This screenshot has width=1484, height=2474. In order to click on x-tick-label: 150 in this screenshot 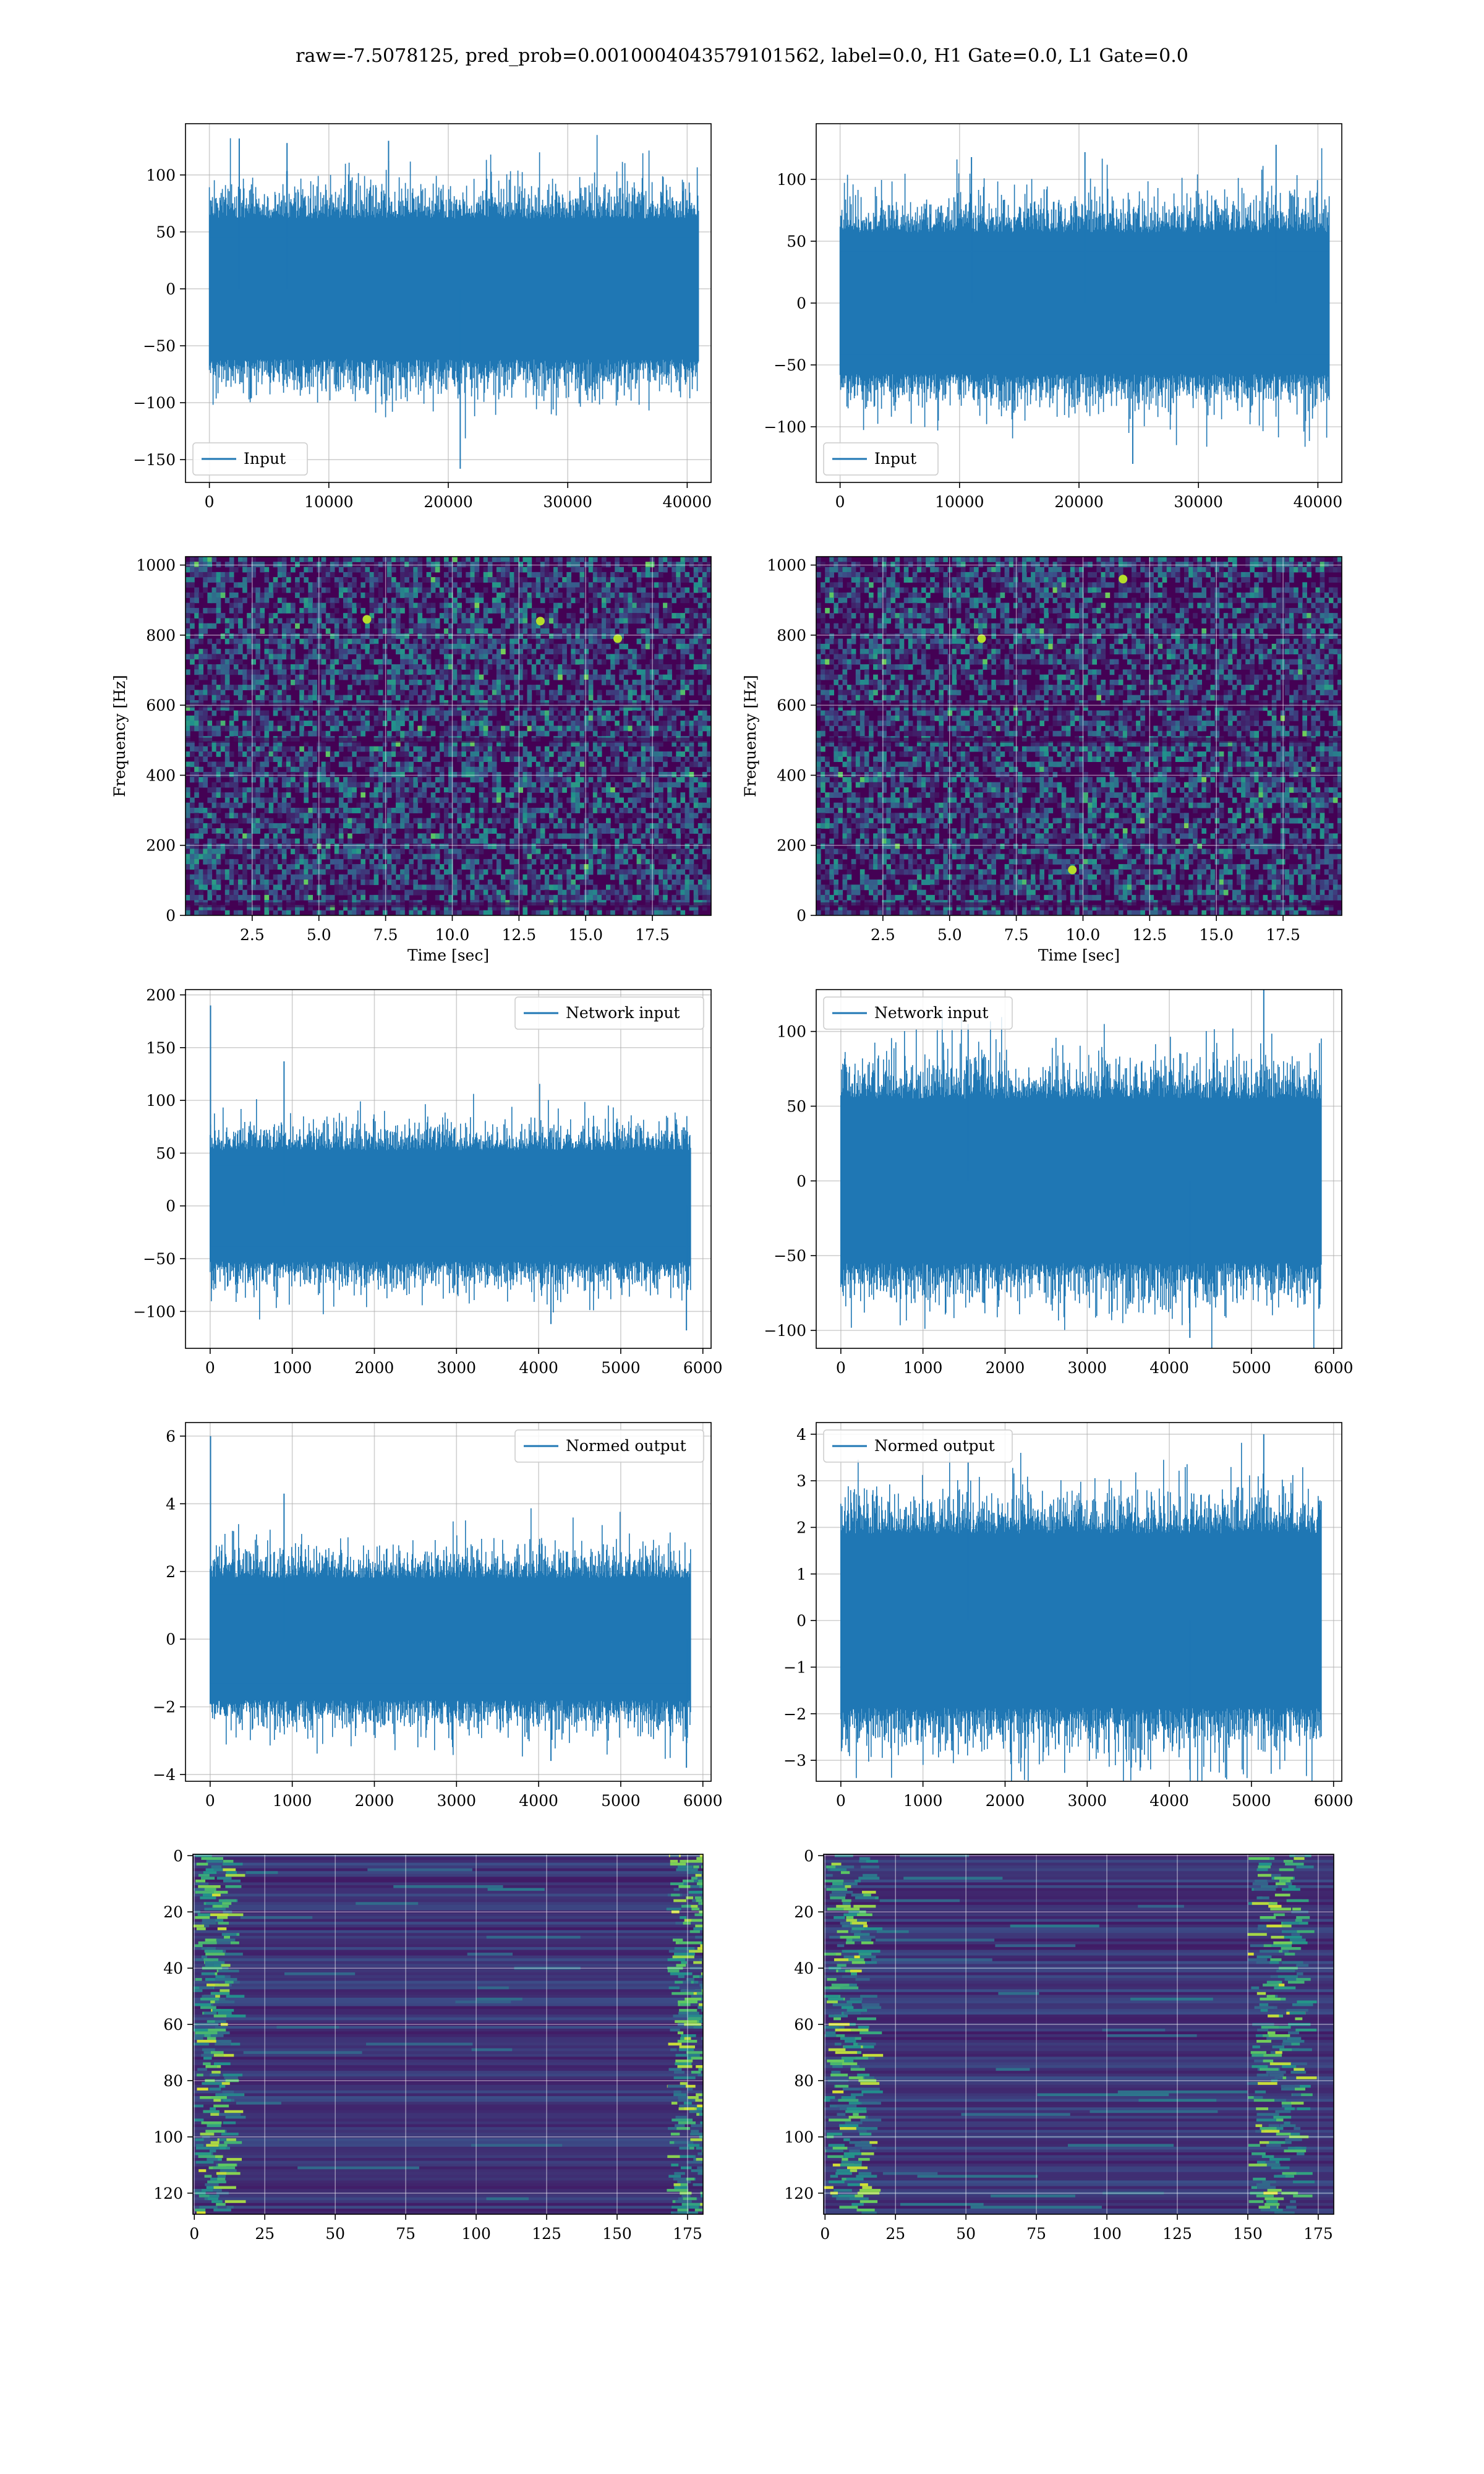, I will do `click(1248, 2234)`.